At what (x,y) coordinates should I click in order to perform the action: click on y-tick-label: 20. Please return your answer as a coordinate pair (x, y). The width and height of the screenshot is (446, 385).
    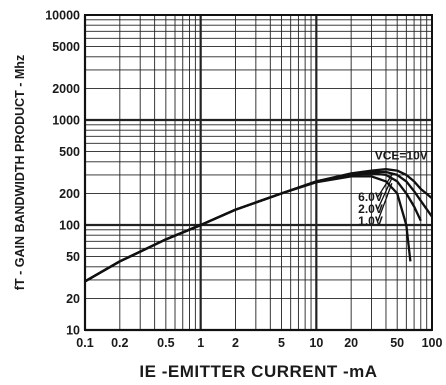
    Looking at the image, I should click on (73, 299).